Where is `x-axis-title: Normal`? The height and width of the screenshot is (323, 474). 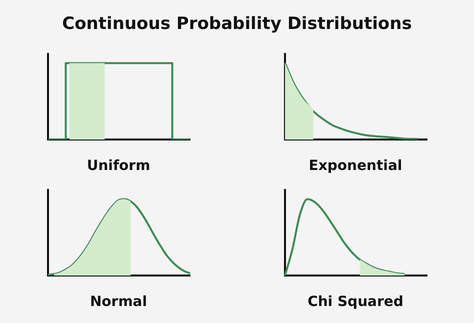 x-axis-title: Normal is located at coordinates (119, 302).